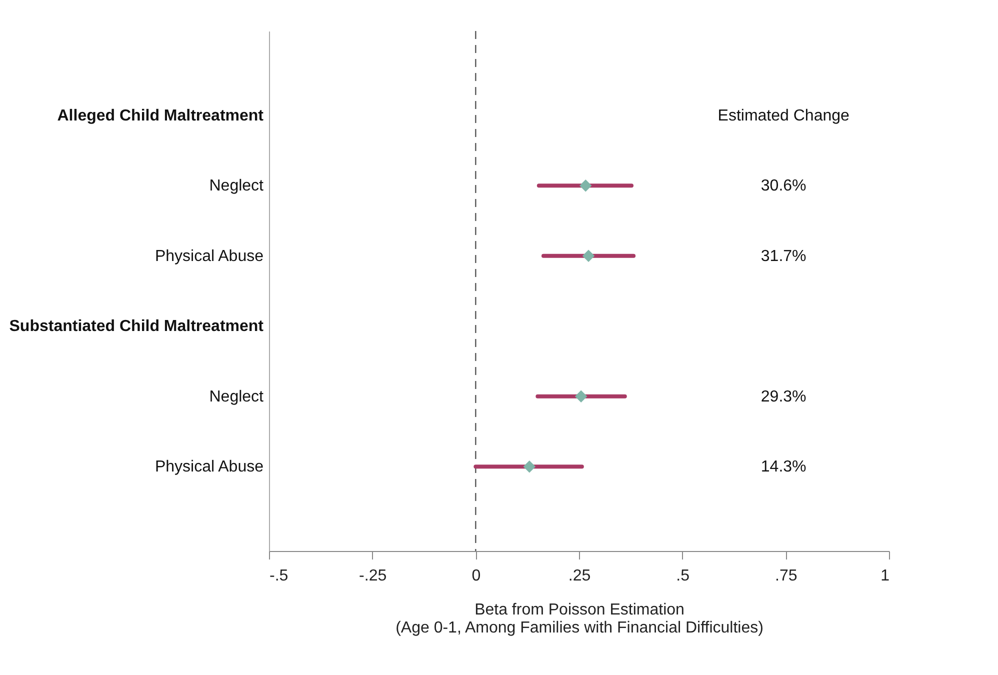 The height and width of the screenshot is (675, 998). What do you see at coordinates (783, 467) in the screenshot?
I see `annotation: 14.3%` at bounding box center [783, 467].